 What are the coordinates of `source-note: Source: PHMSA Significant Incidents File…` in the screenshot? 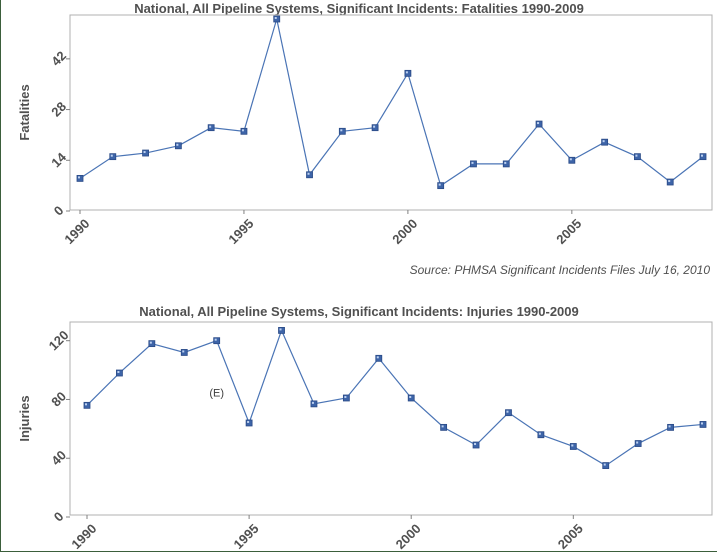 It's located at (559, 270).